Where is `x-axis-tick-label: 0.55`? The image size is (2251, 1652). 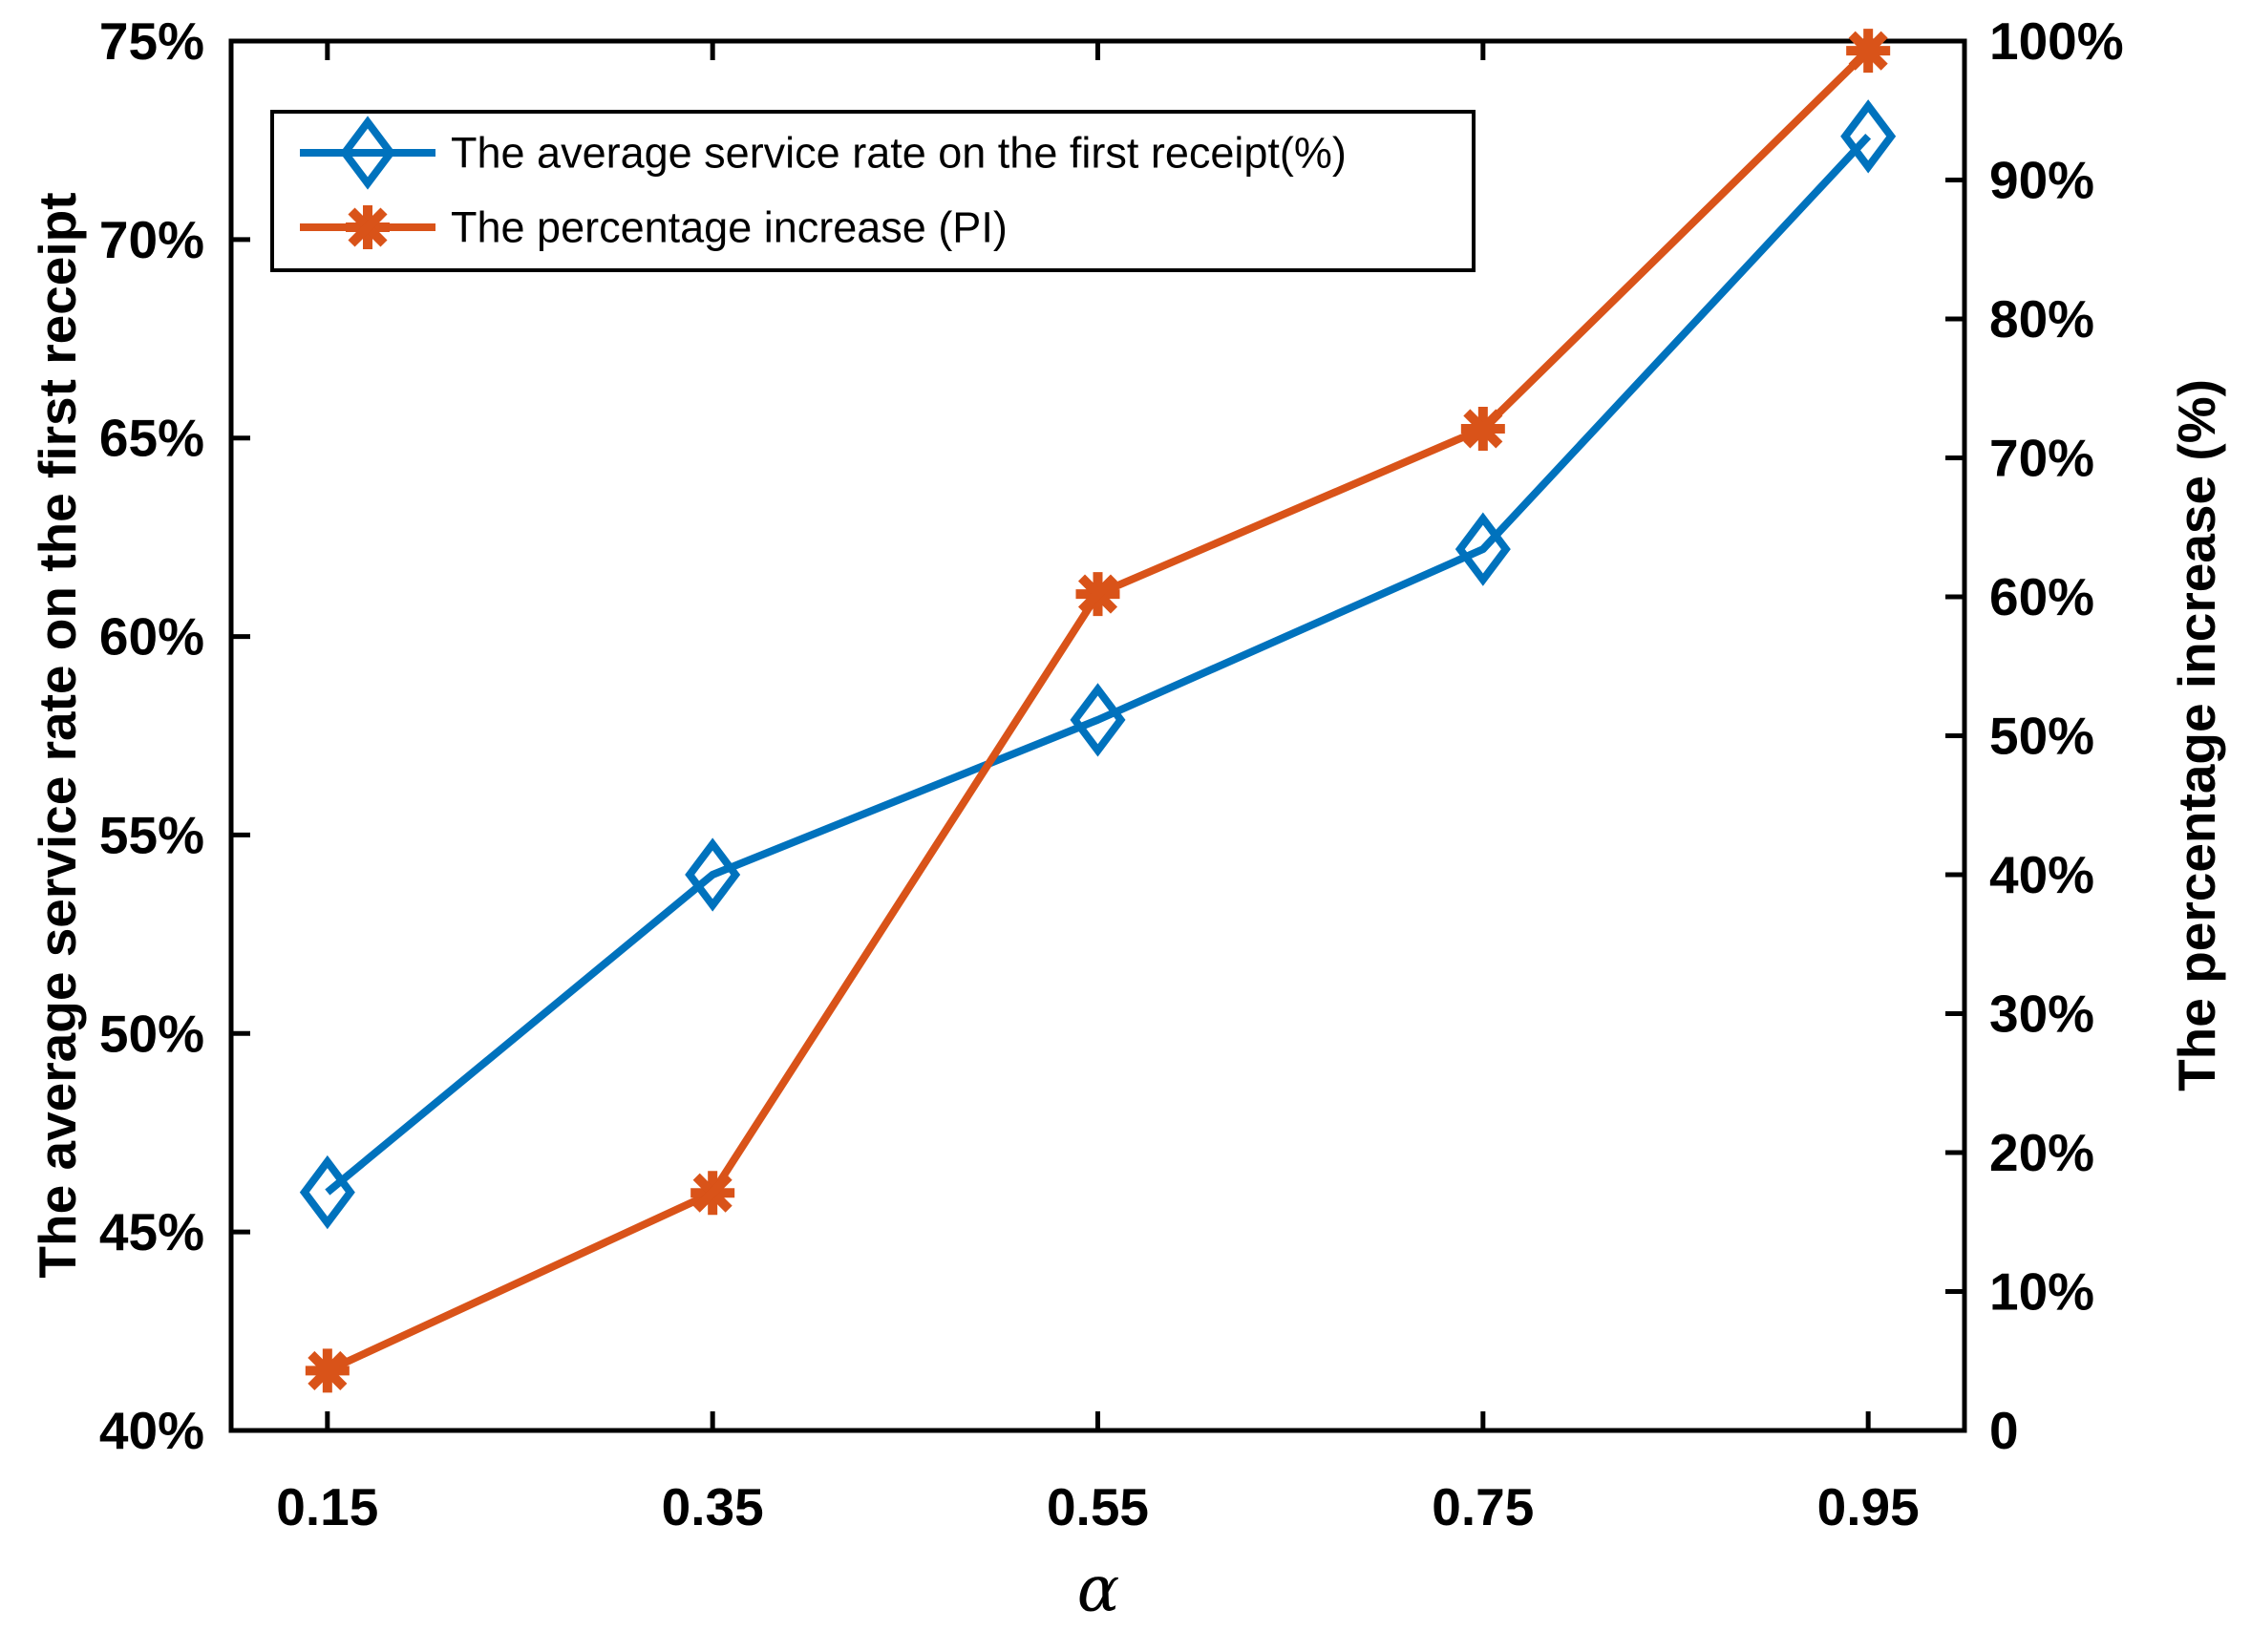 x-axis-tick-label: 0.55 is located at coordinates (1098, 1506).